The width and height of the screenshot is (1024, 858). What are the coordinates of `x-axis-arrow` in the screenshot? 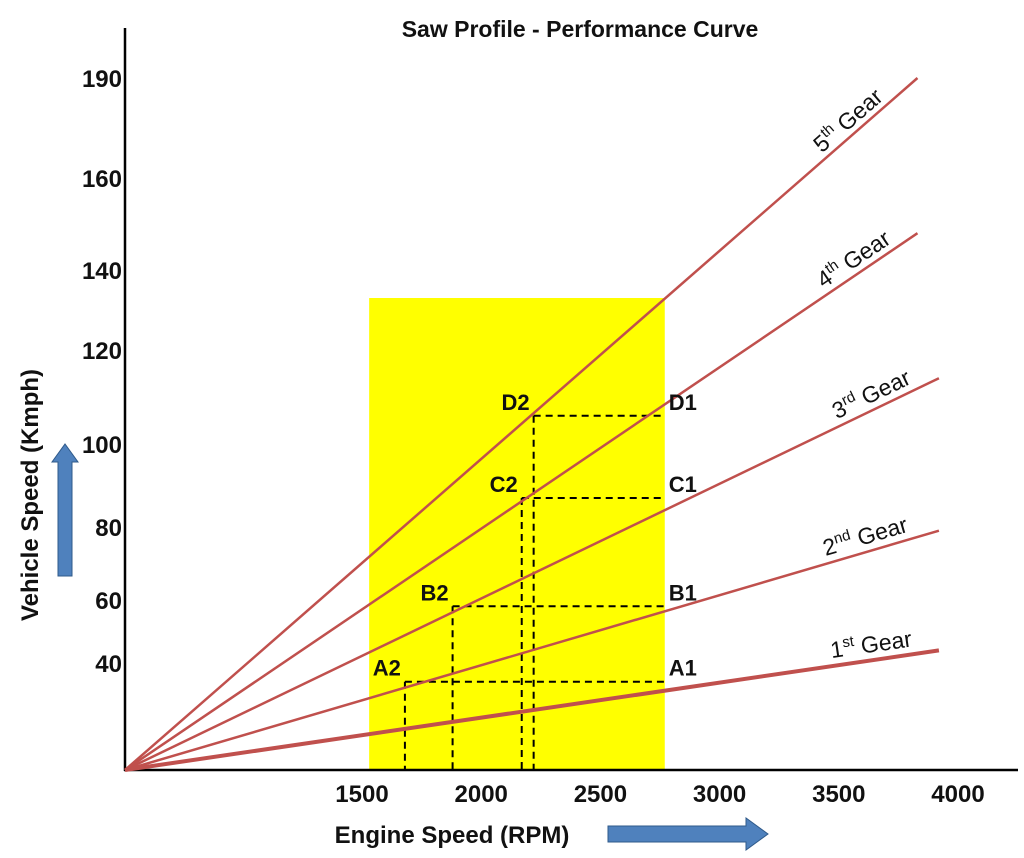 It's located at (688, 834).